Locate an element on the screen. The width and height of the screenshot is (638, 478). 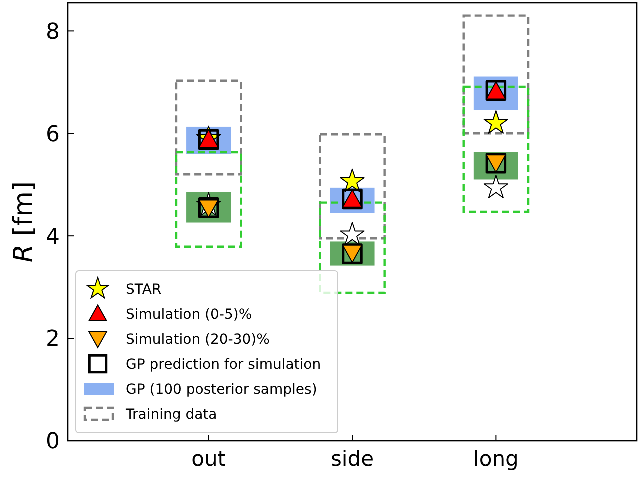
legend-label: Simulation (0-5)% is located at coordinates (189, 314).